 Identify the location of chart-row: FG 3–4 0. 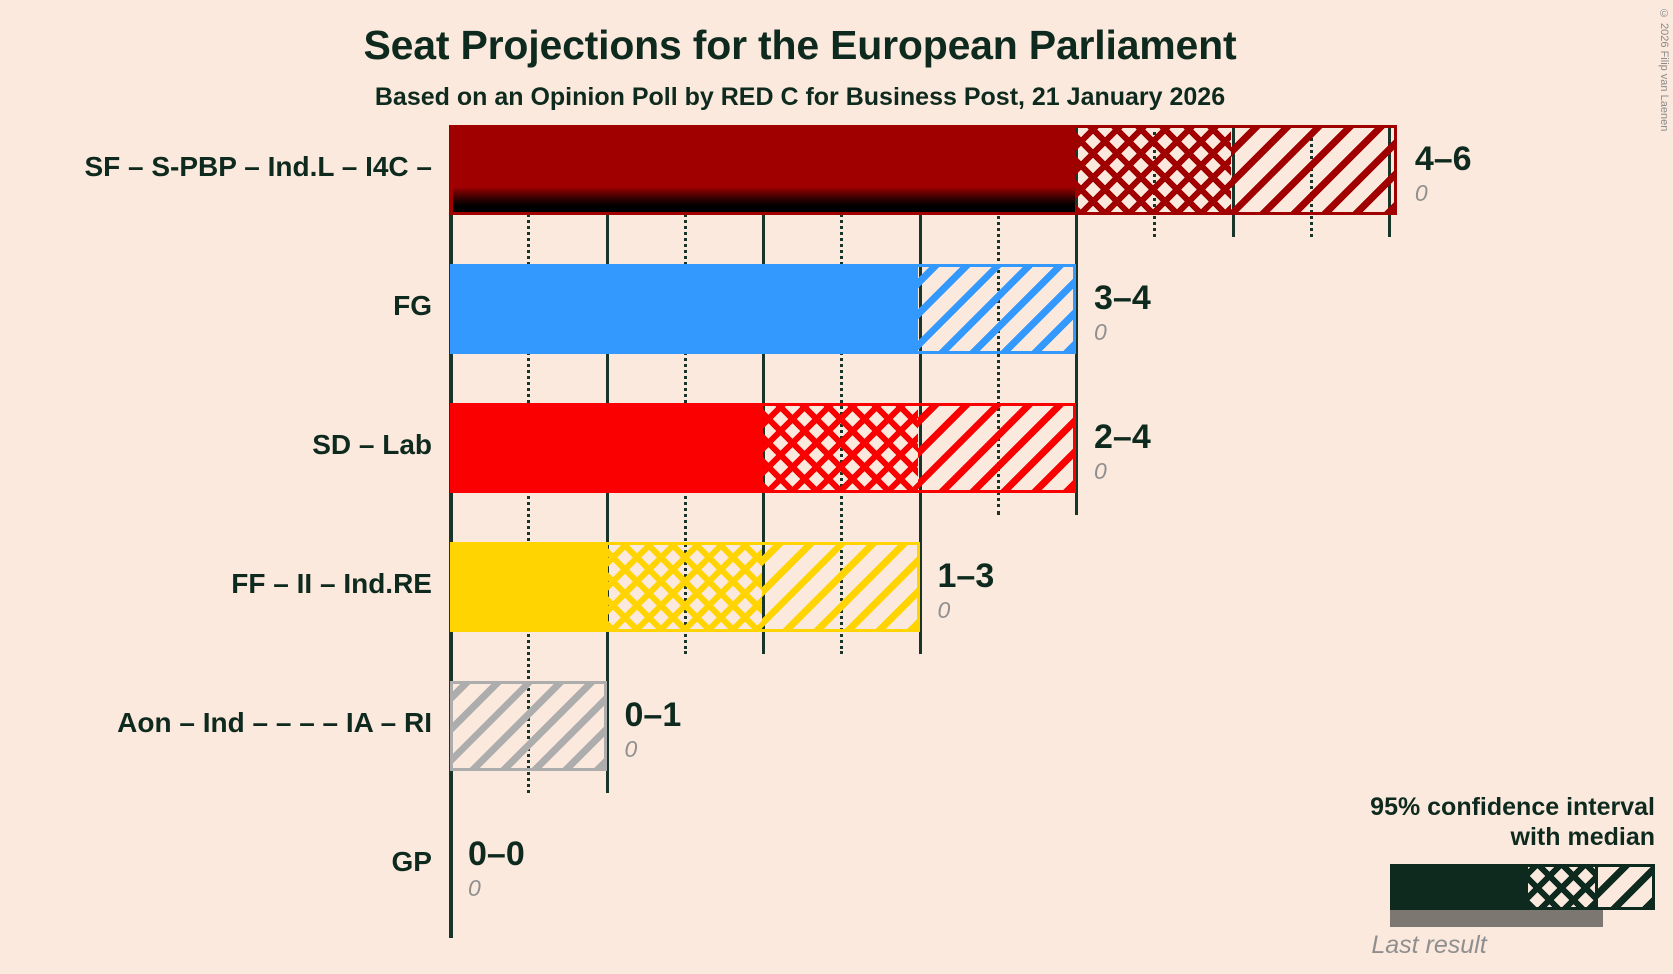
(836, 309).